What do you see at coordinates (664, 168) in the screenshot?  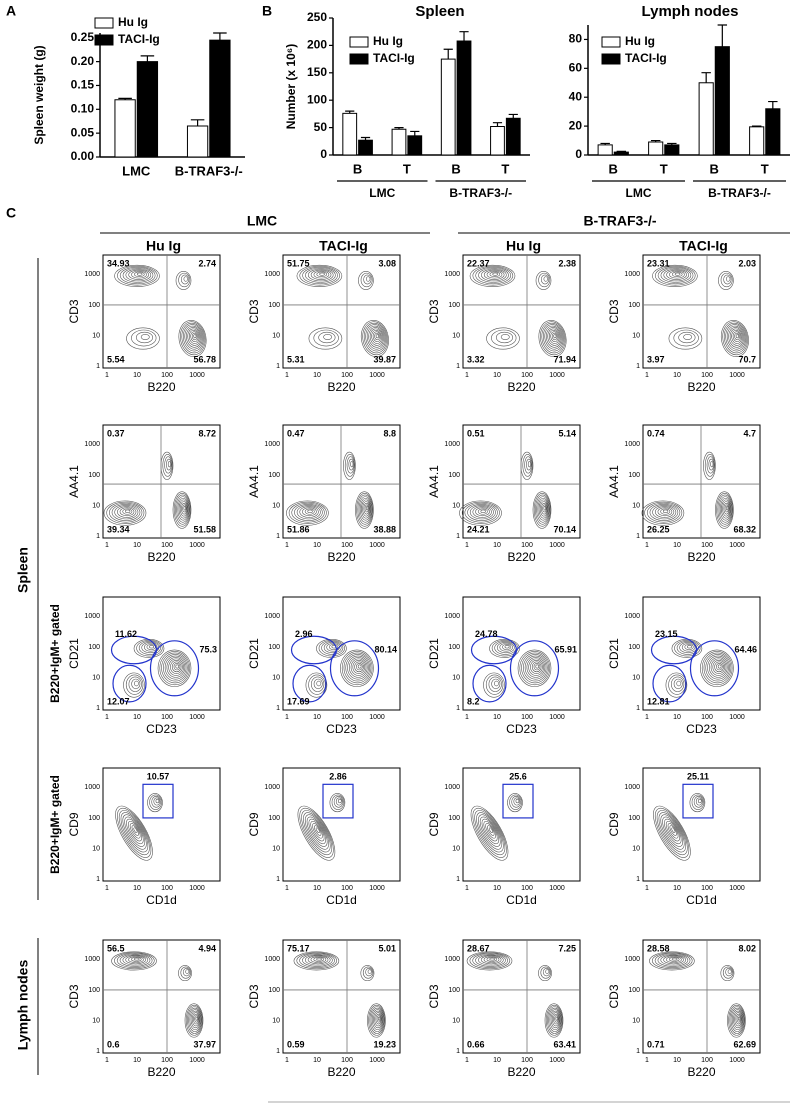 I see `x-tick-label: T` at bounding box center [664, 168].